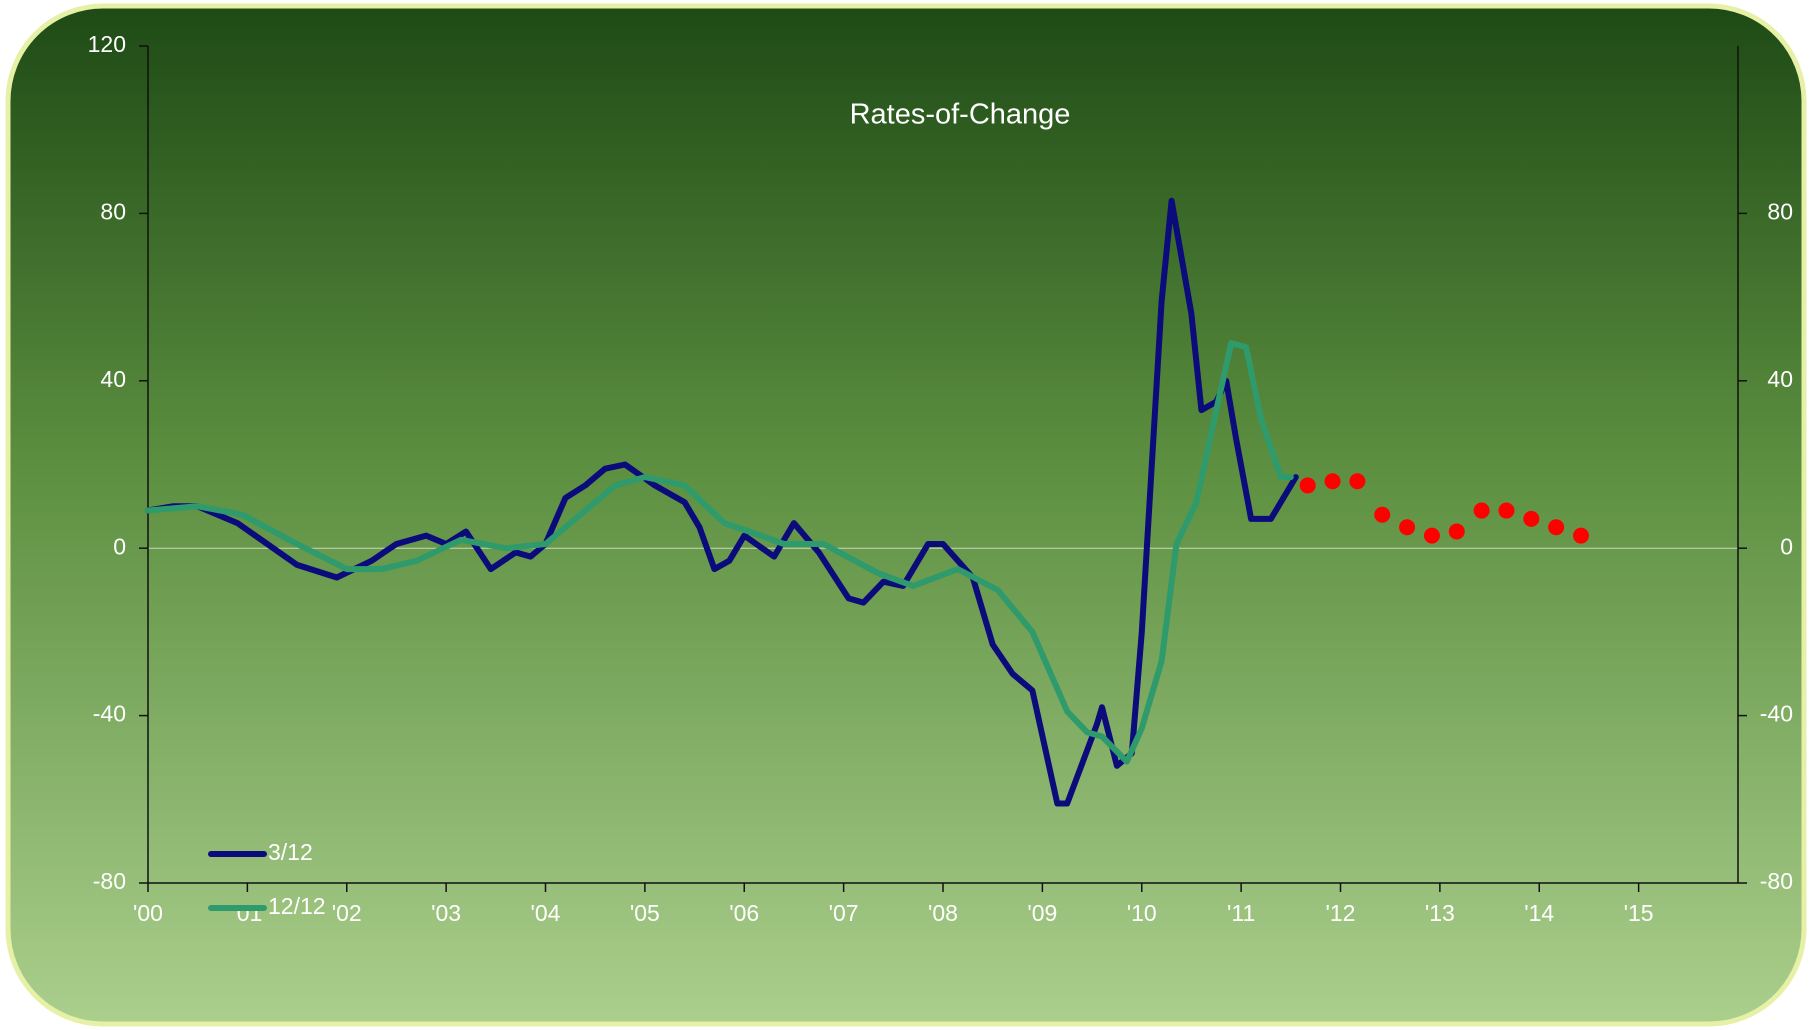 The width and height of the screenshot is (1812, 1030). What do you see at coordinates (1780, 379) in the screenshot?
I see `y2-tick-label: 40` at bounding box center [1780, 379].